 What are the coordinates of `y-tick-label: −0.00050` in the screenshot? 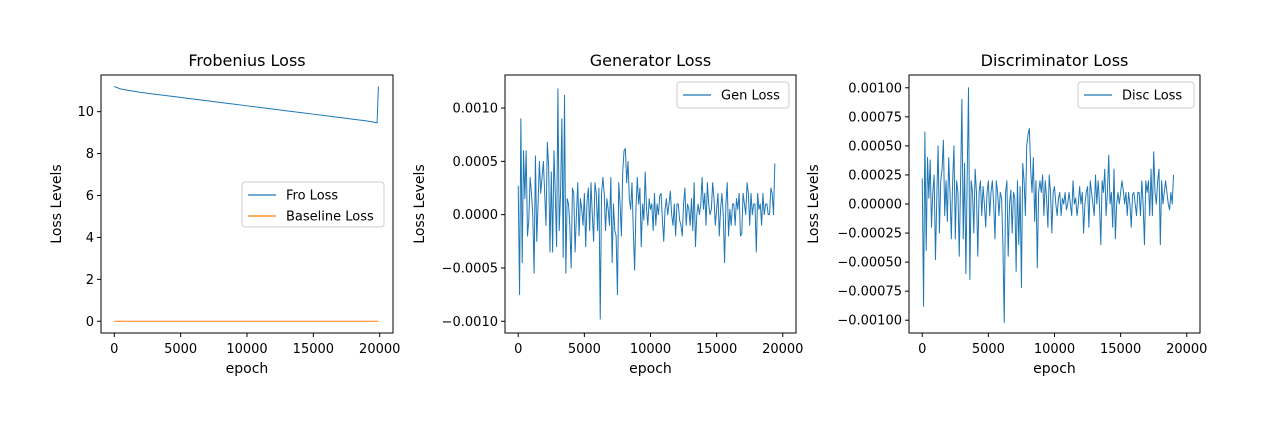 It's located at (869, 263).